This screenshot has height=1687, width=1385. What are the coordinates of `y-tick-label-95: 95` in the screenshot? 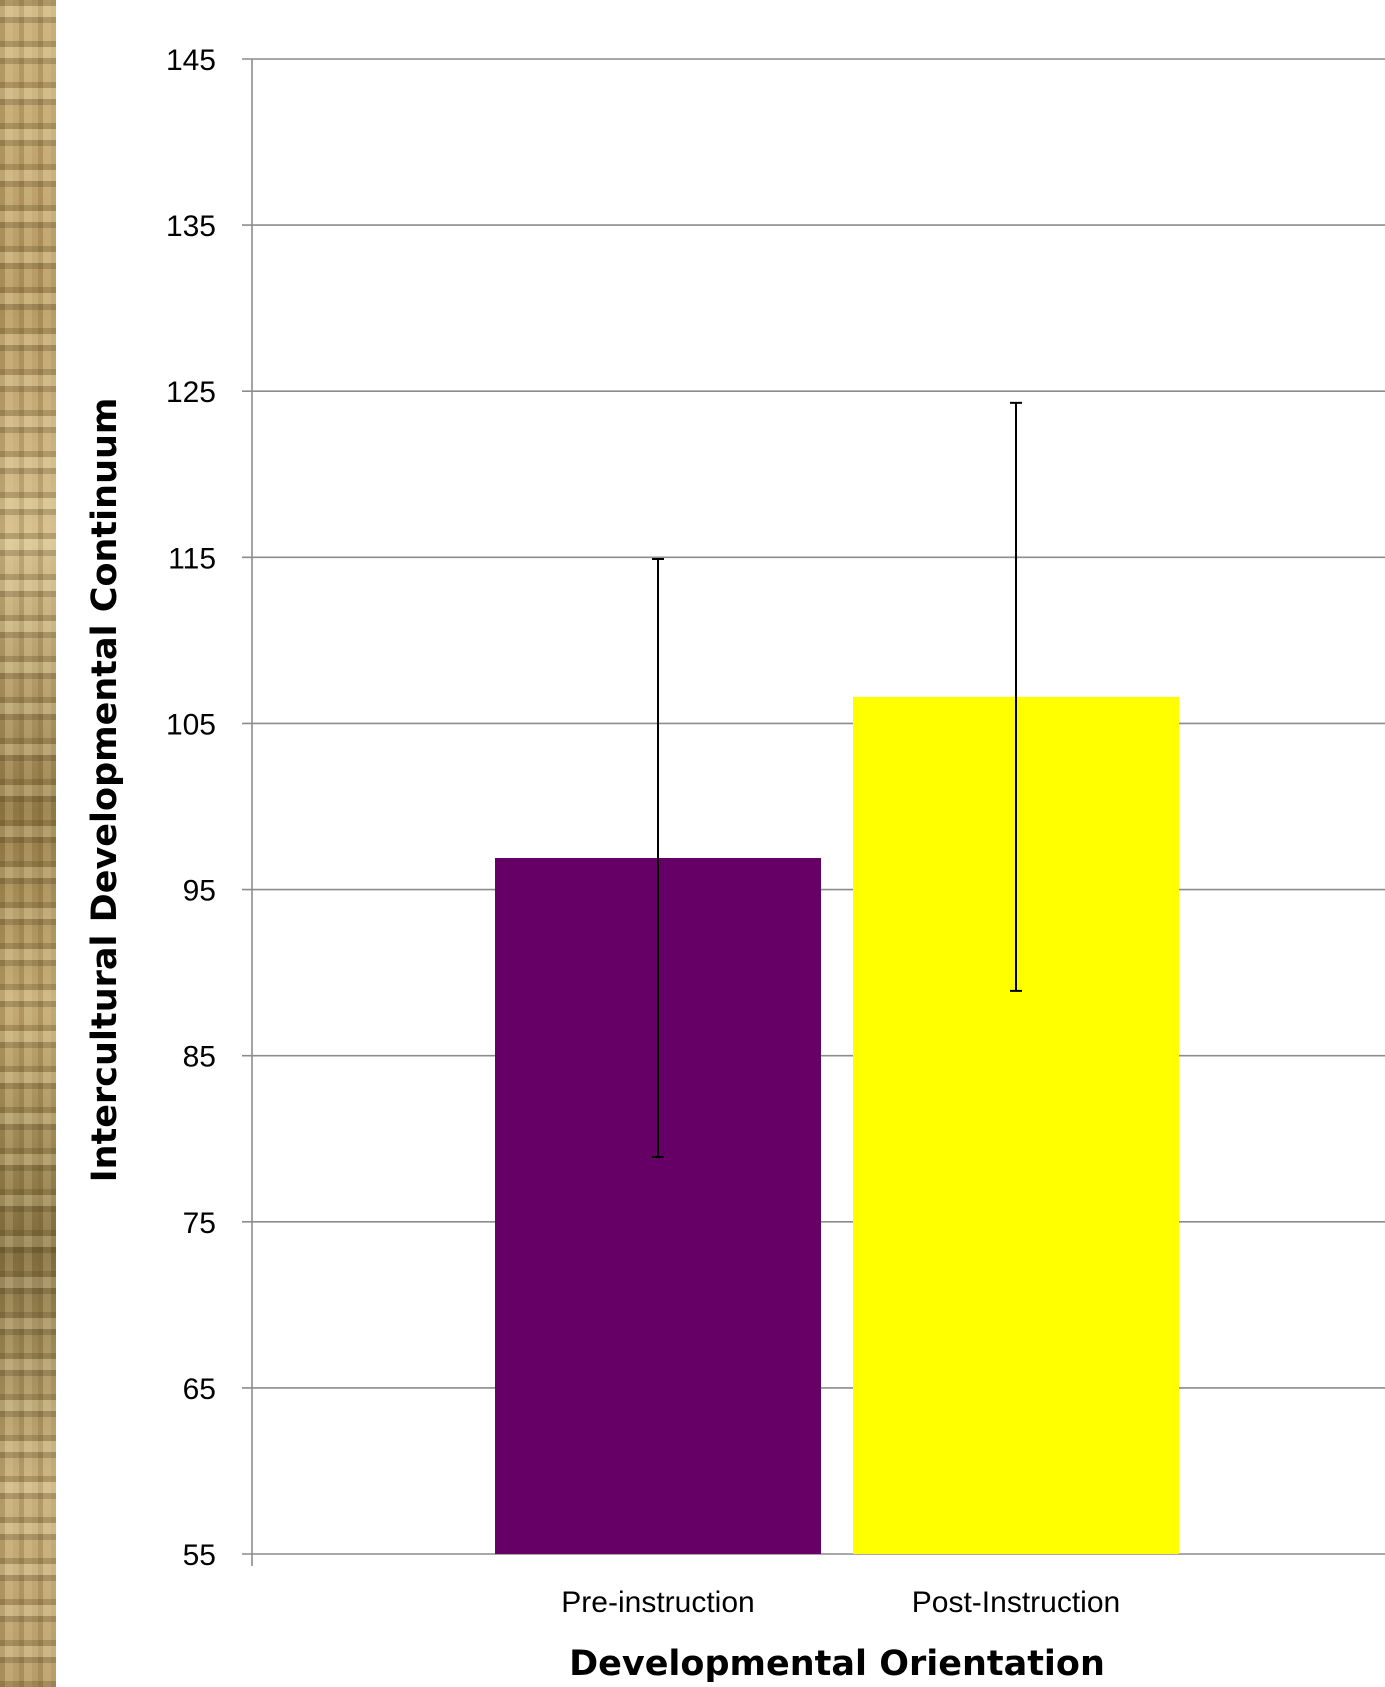 It's located at (199, 891).